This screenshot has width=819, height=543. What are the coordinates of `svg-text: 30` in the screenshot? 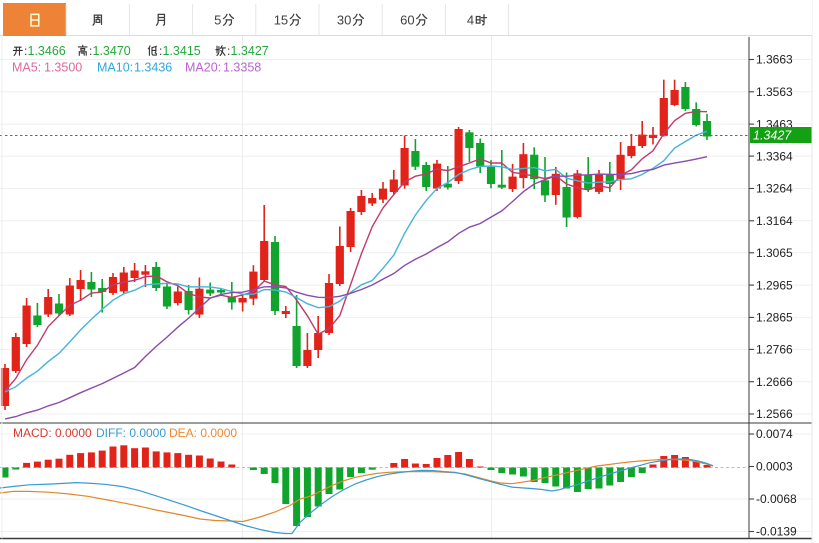 It's located at (344, 20).